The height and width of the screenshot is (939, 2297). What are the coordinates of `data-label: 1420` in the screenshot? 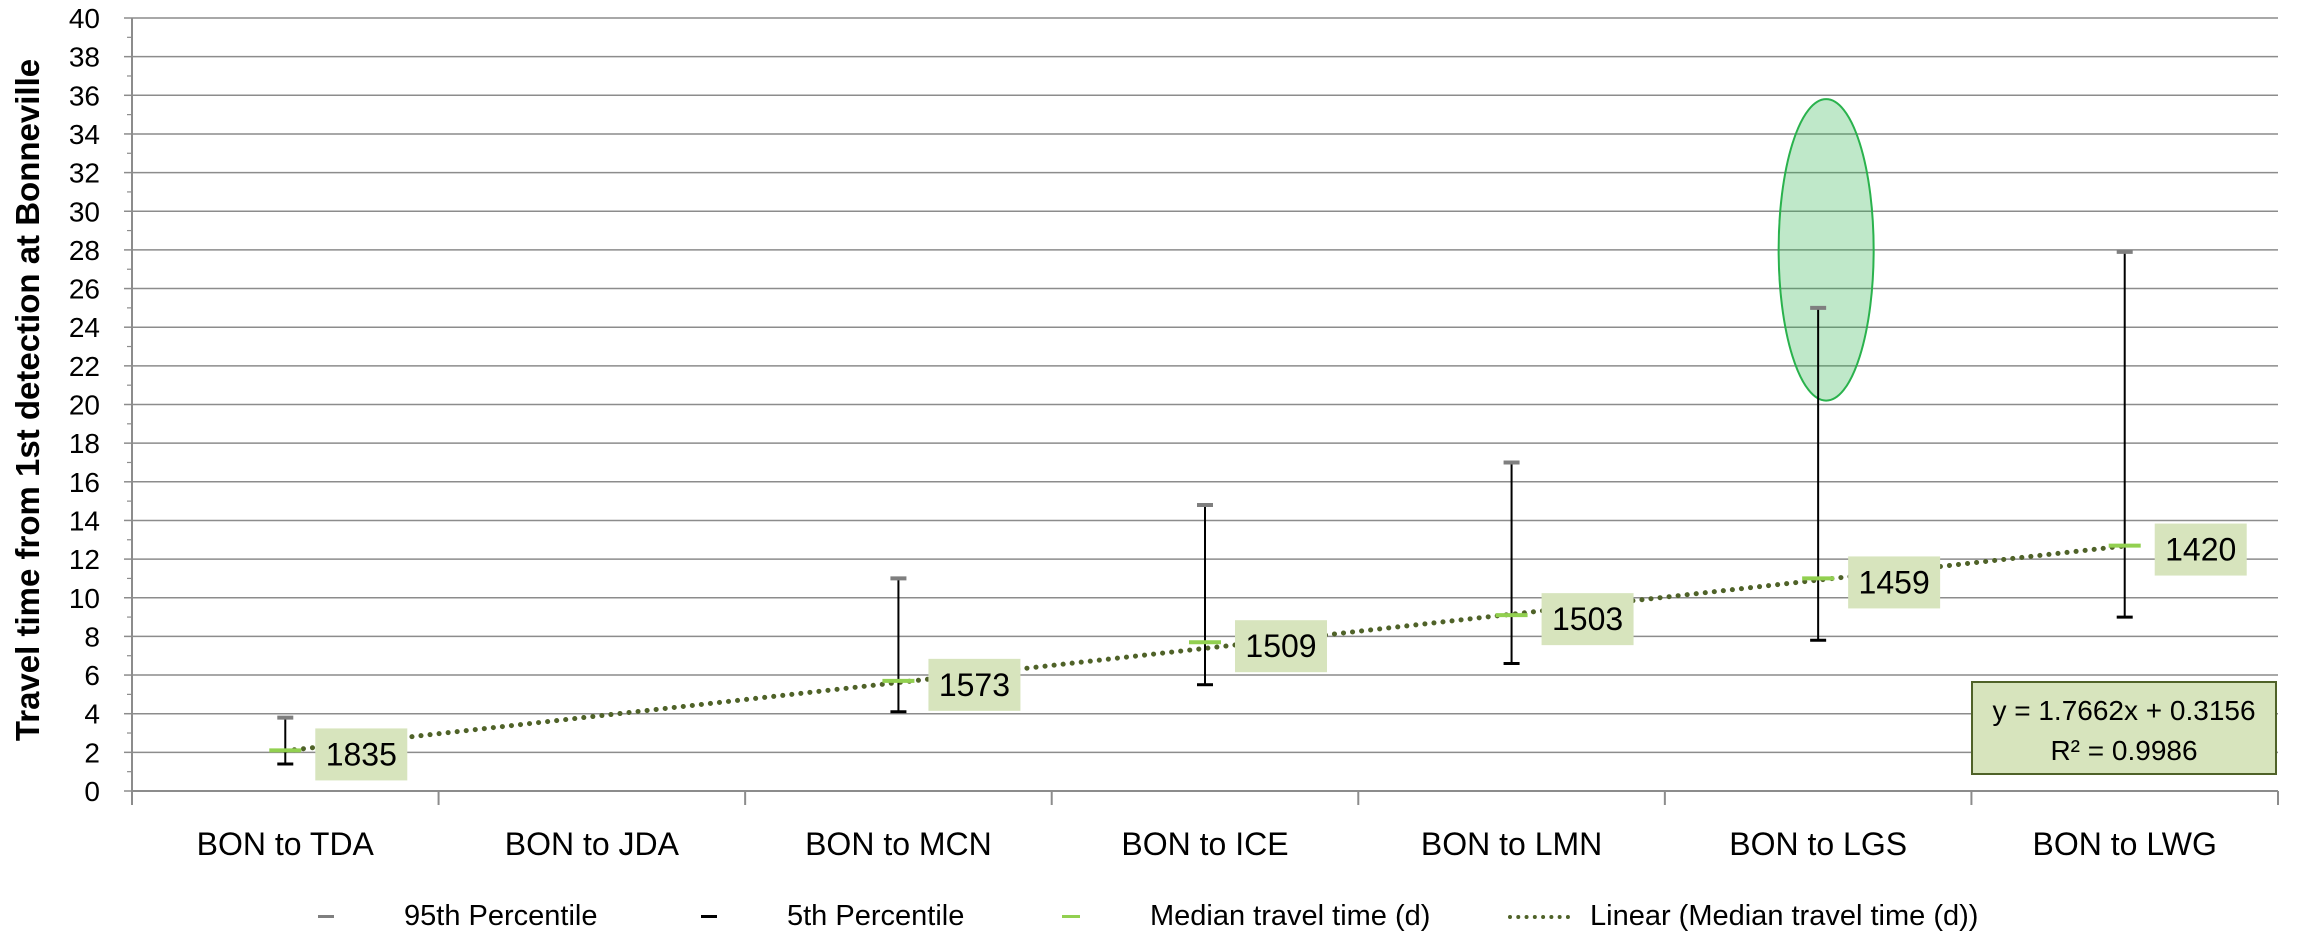 It's located at (2200, 550).